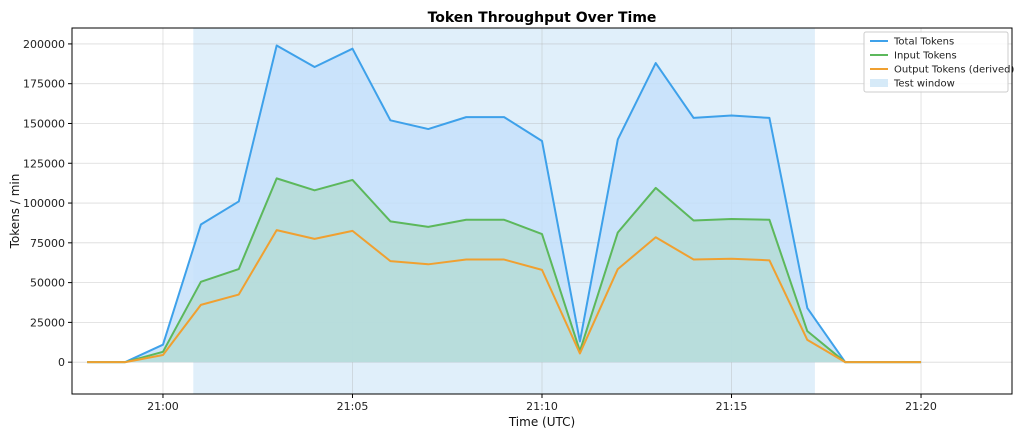 This screenshot has height=439, width=1024. I want to click on y-axis-title: Tokens / min, so click(15, 212).